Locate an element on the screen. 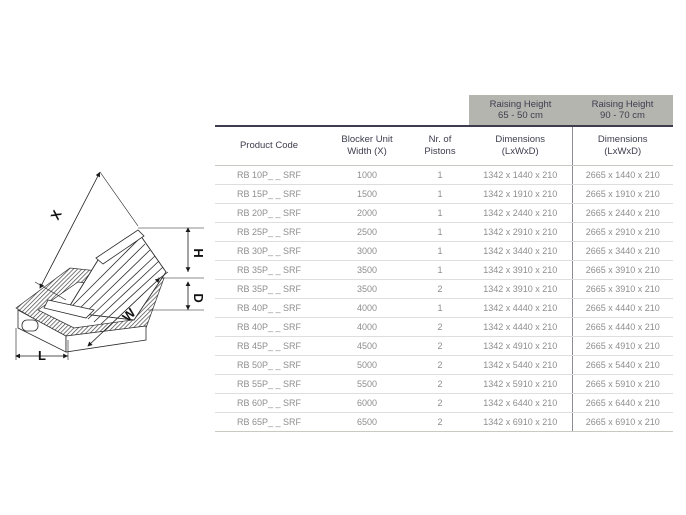  cell-product-code: RB 60P_ _ SRF is located at coordinates (269, 403).